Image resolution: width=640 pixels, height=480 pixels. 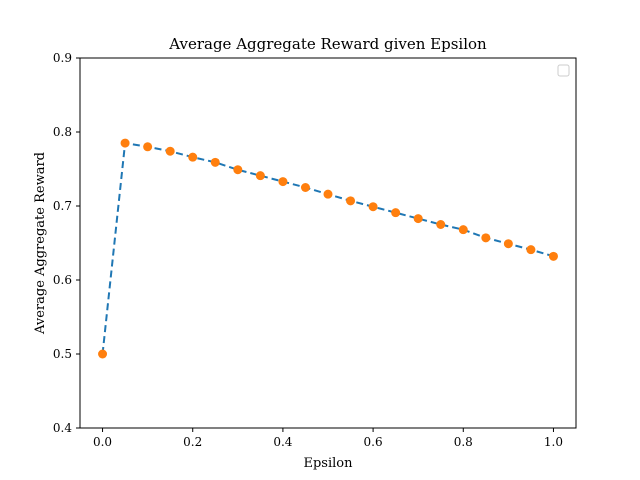 What do you see at coordinates (62, 58) in the screenshot?
I see `y-tick-label: 0.9` at bounding box center [62, 58].